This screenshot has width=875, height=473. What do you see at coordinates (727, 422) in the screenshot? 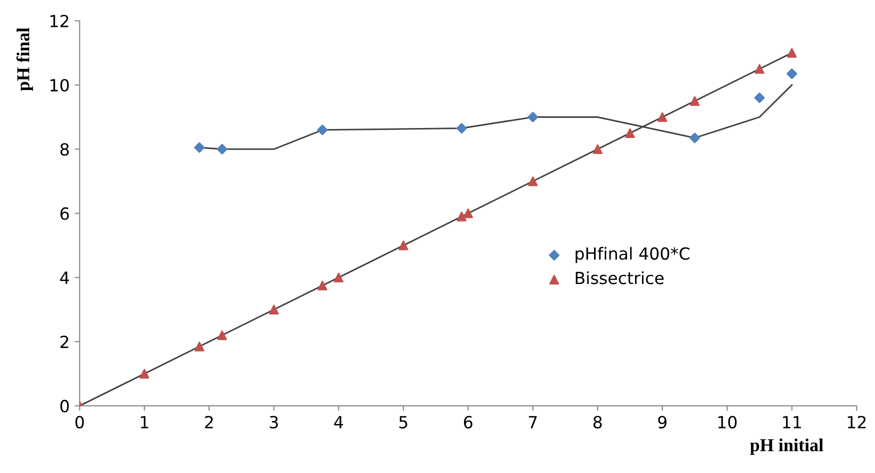
I see `x-tick-label: 10` at bounding box center [727, 422].